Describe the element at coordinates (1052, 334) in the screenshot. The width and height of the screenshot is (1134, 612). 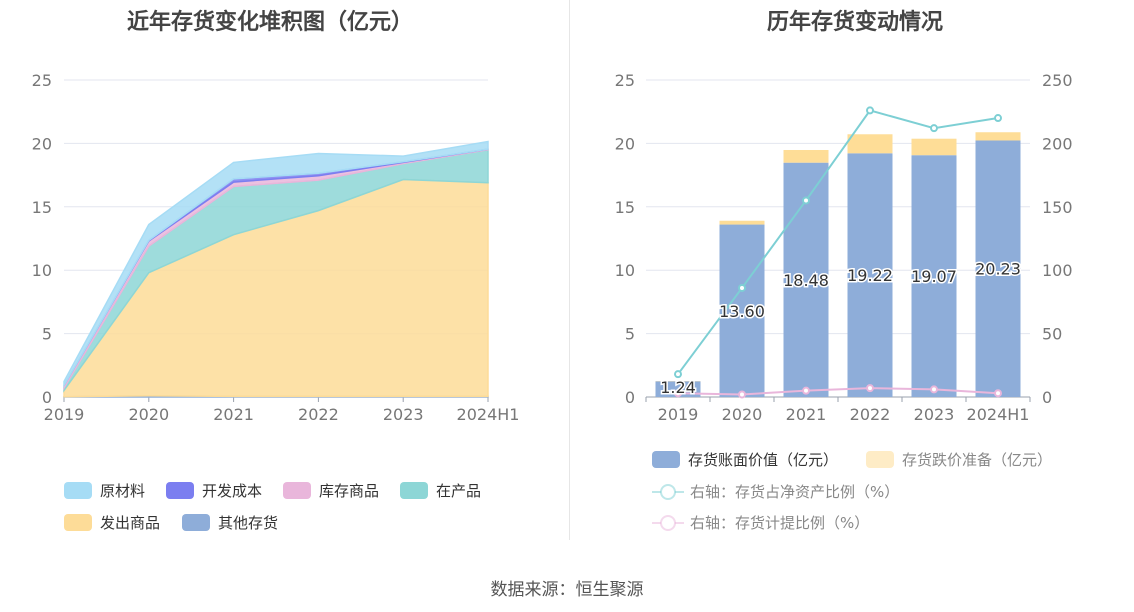
I see `y2-tick-label: 50` at that location.